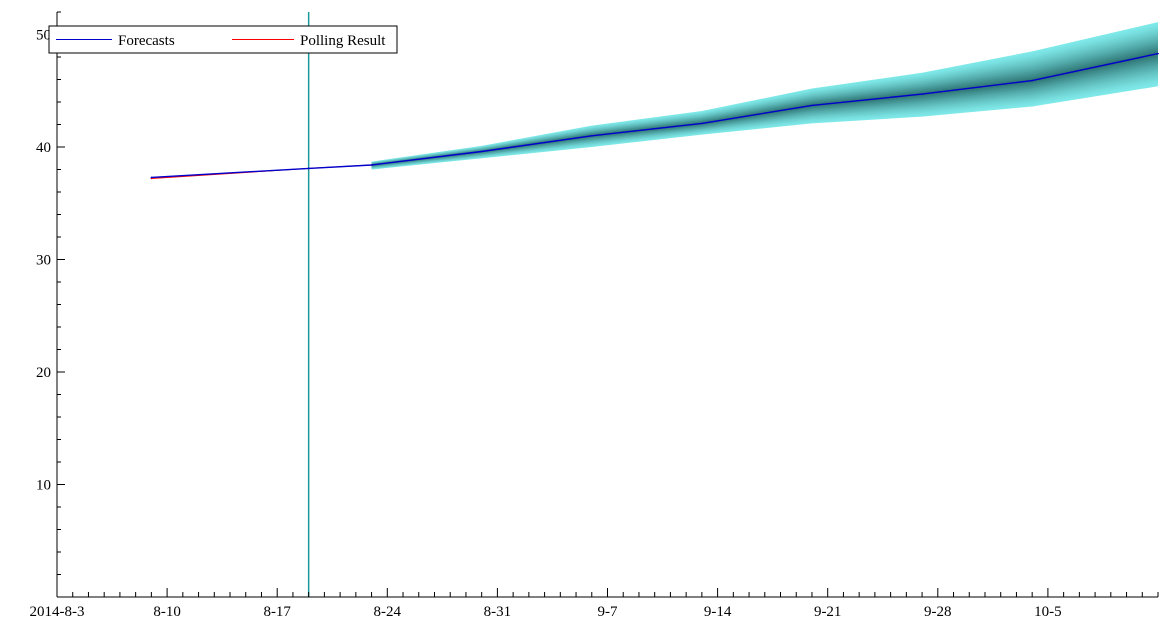 This screenshot has width=1160, height=620. I want to click on x-tick-label: 8-24, so click(388, 612).